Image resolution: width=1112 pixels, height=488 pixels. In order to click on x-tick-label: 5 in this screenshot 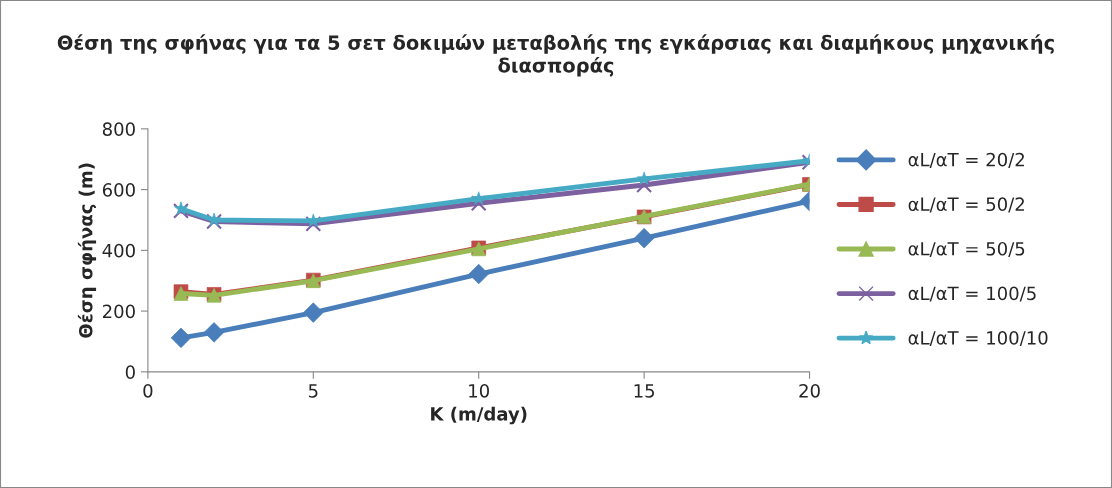, I will do `click(313, 391)`.